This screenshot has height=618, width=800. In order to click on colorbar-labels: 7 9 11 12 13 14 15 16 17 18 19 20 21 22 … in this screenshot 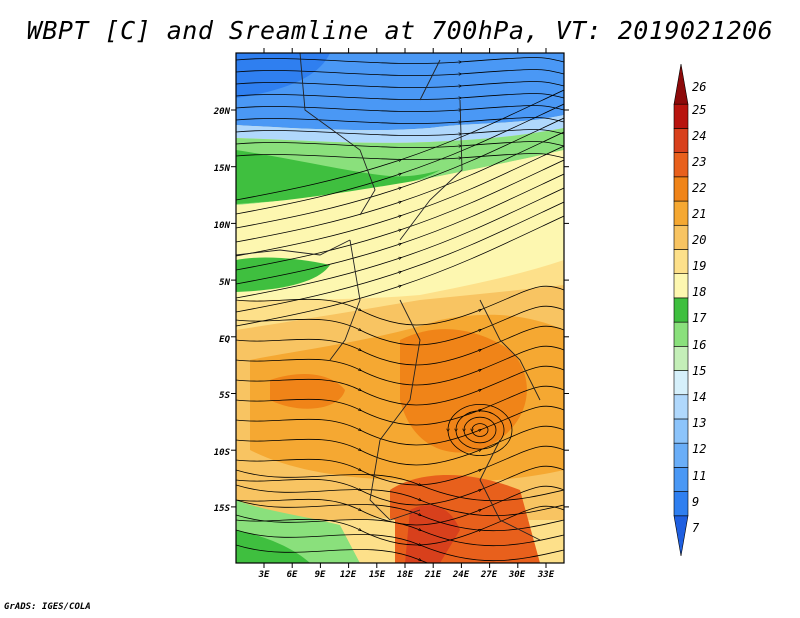, I will do `click(699, 307)`.